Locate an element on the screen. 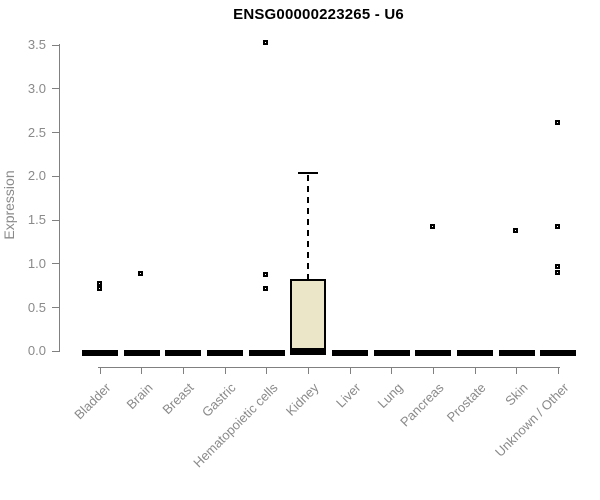  x-tick-label: Gastric is located at coordinates (218, 400).